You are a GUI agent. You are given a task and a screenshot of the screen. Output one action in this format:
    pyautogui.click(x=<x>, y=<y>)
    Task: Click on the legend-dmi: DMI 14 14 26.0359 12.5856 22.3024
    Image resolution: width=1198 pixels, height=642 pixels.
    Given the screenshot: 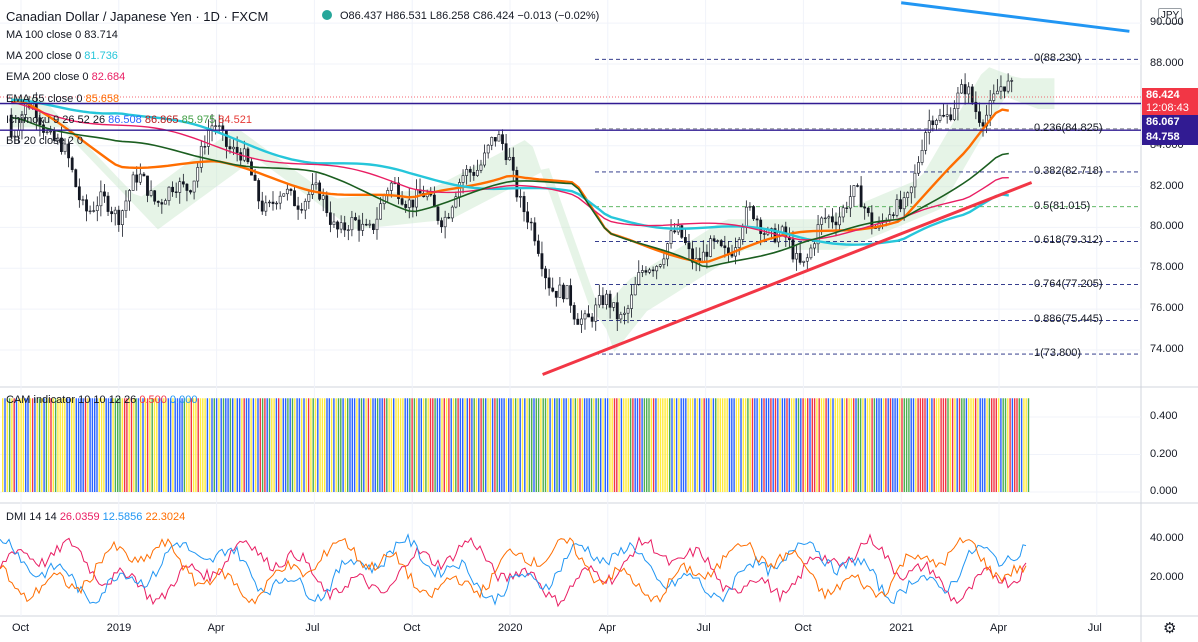 What is the action you would take?
    pyautogui.click(x=95, y=517)
    